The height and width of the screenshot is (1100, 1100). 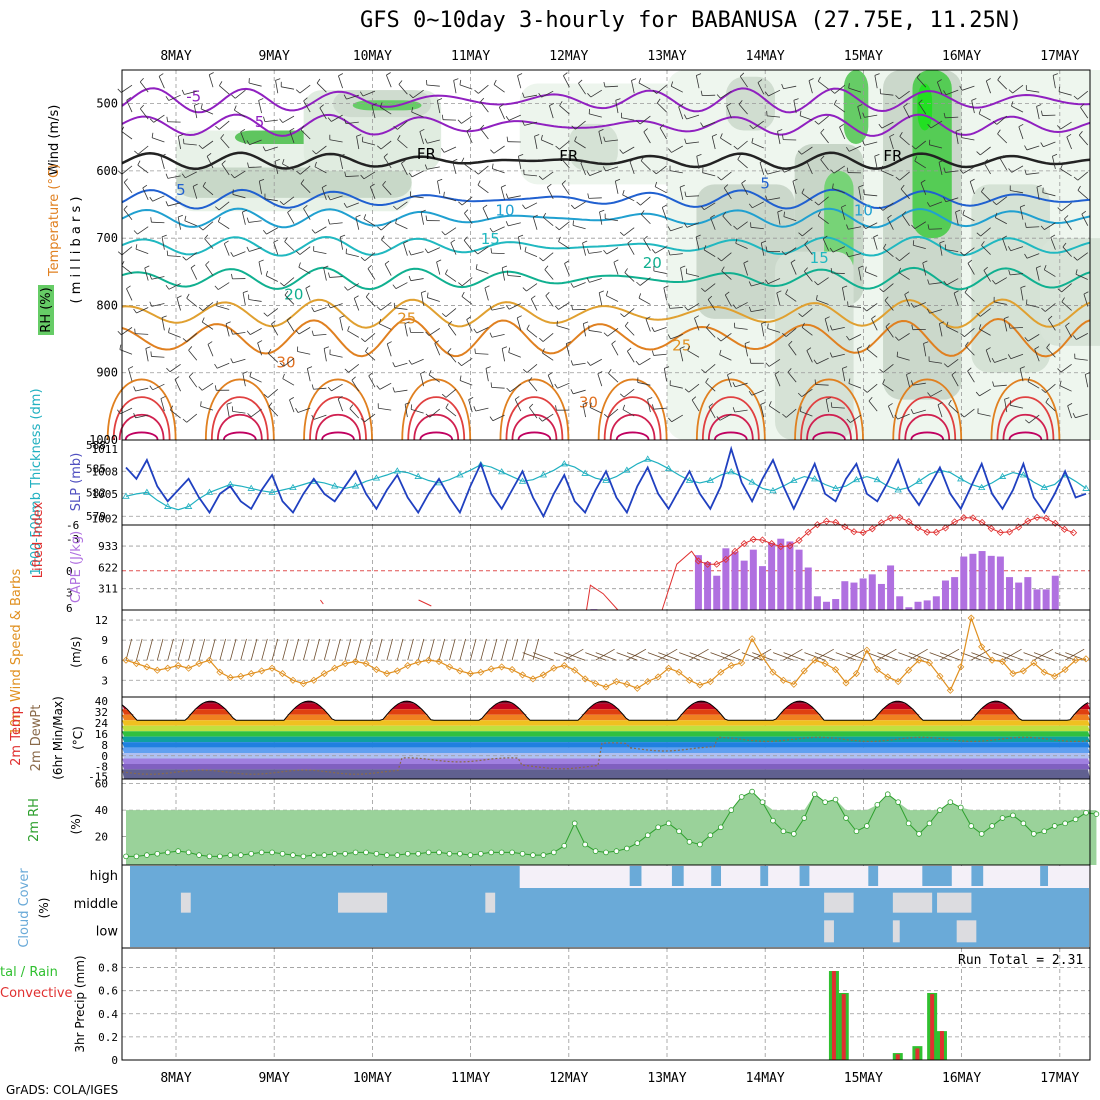 What do you see at coordinates (34, 820) in the screenshot?
I see `rh-axis-label: 2m RH` at bounding box center [34, 820].